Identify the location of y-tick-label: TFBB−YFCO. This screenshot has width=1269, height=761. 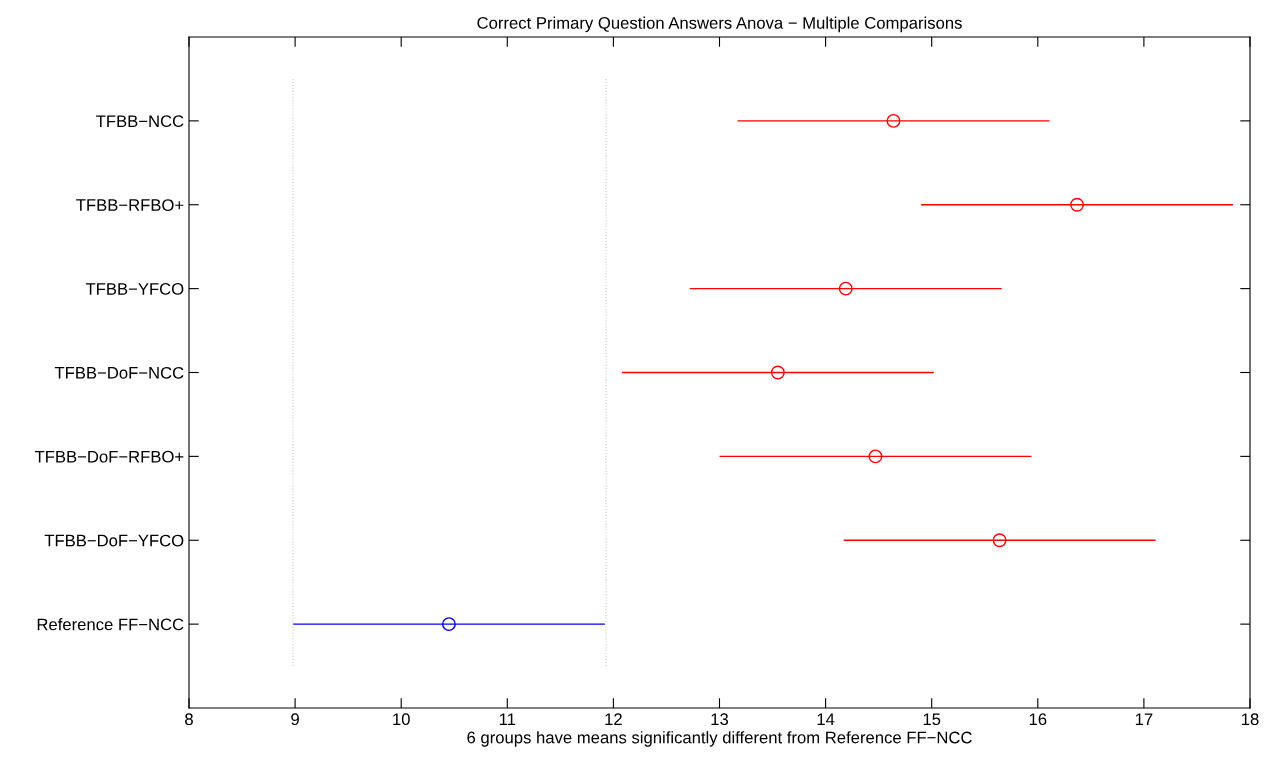
(134, 289).